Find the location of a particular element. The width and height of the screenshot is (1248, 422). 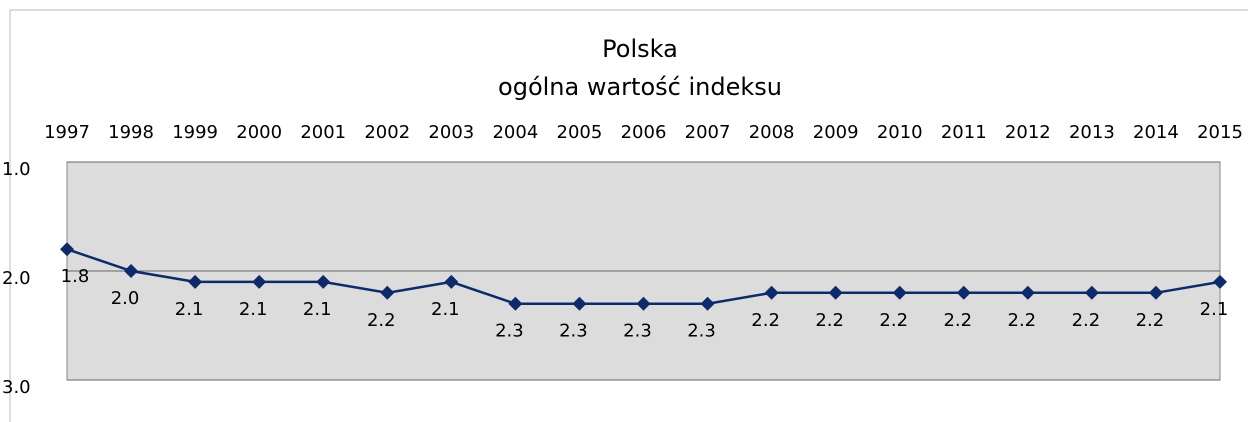

x-tick-label: 2014 is located at coordinates (1156, 132).